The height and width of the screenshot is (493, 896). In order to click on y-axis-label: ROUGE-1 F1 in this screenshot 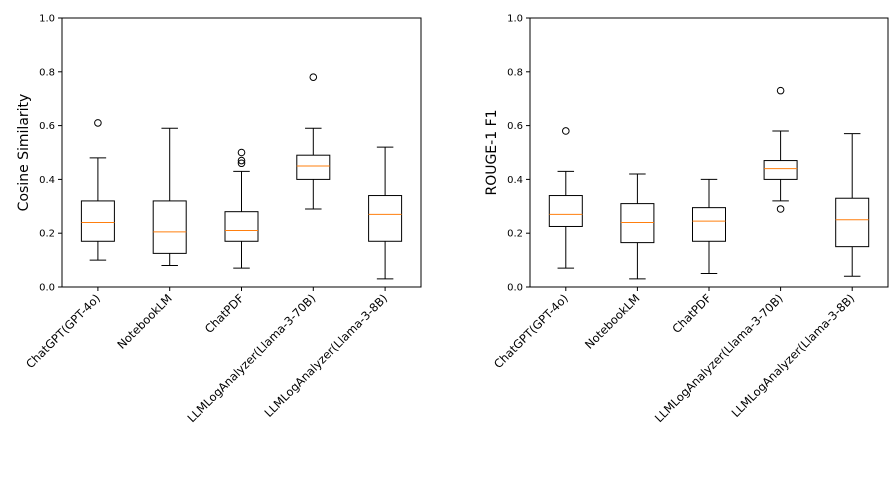, I will do `click(492, 152)`.